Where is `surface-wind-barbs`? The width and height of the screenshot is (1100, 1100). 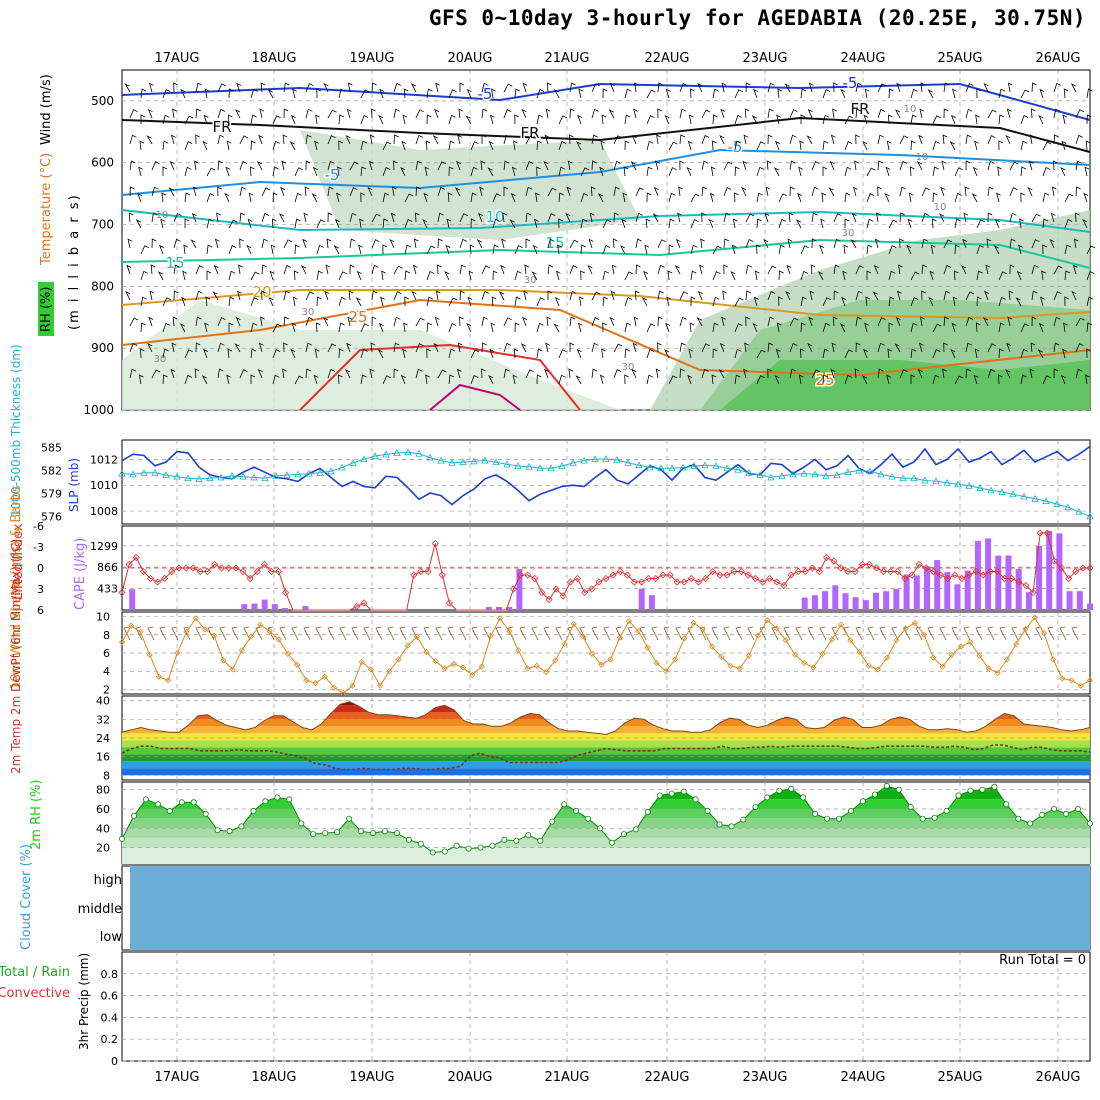
surface-wind-barbs is located at coordinates (601, 633).